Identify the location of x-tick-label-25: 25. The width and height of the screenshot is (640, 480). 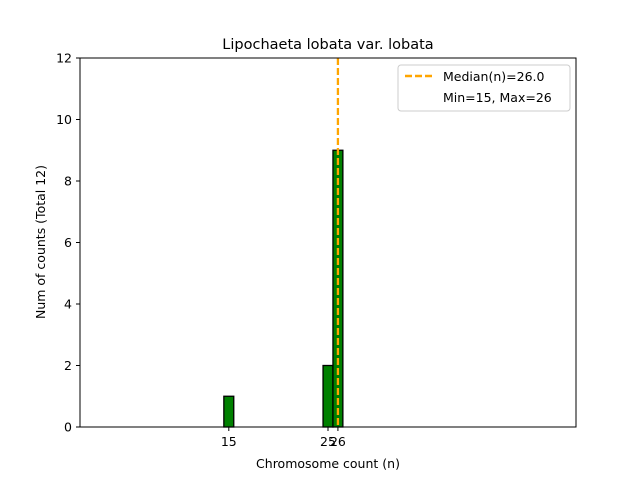
(328, 441).